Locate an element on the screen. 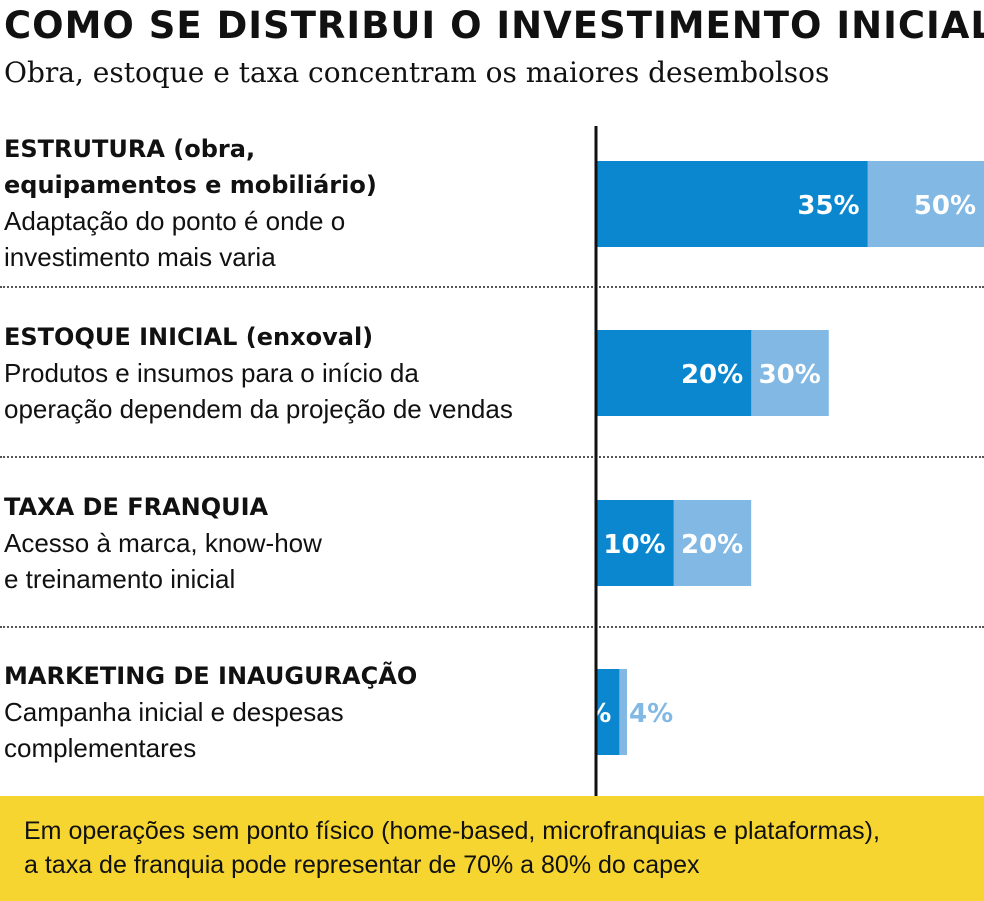 This screenshot has width=984, height=901. data-label-max: 30% is located at coordinates (790, 375).